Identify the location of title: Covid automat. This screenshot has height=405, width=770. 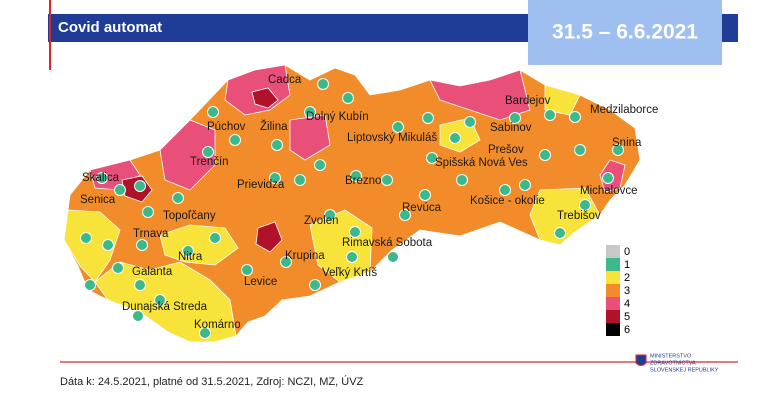
(110, 27).